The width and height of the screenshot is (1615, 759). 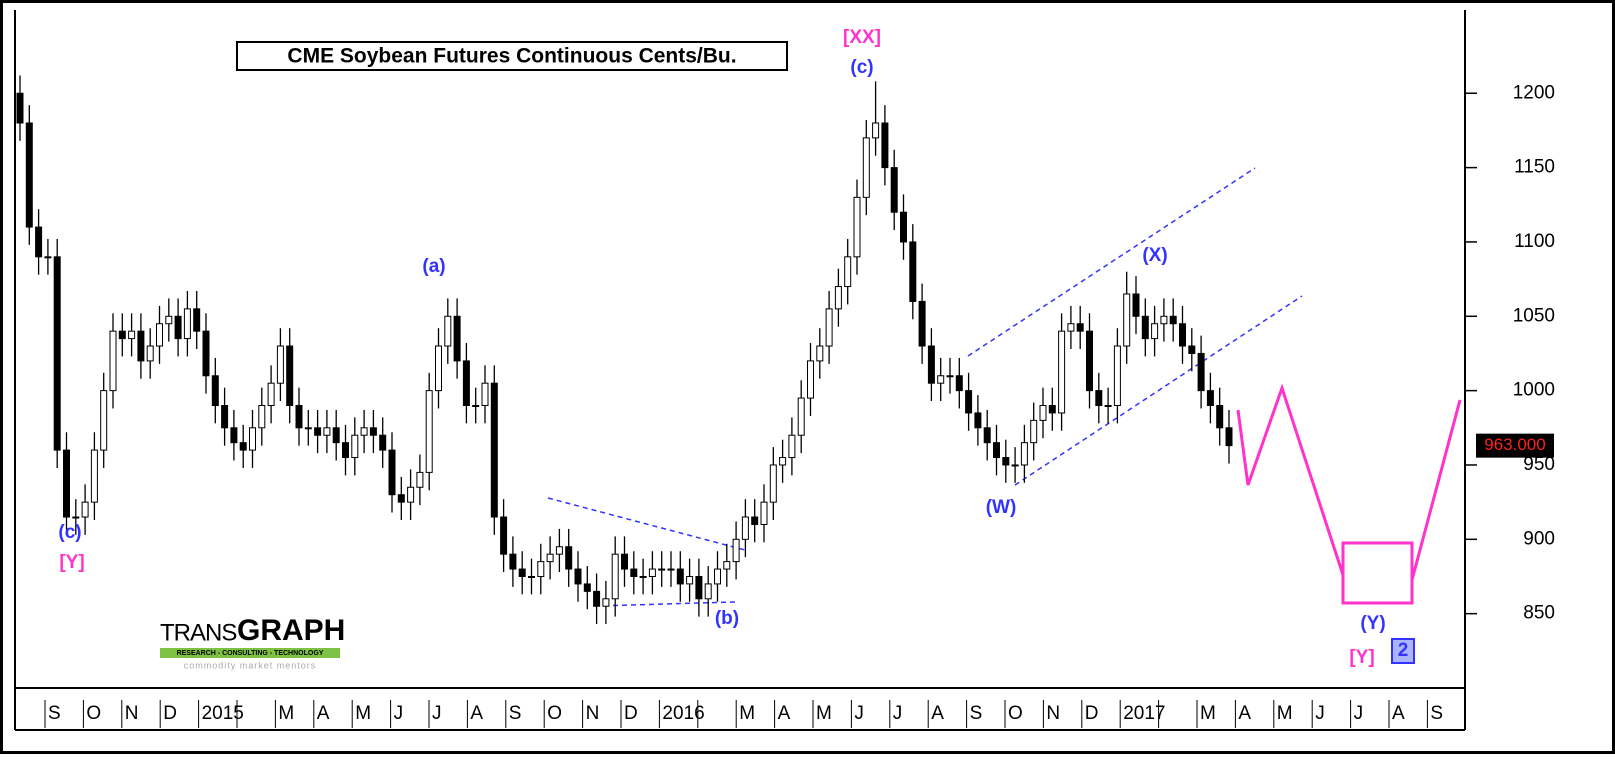 I want to click on y-tick-label: 1150, so click(x=1534, y=167).